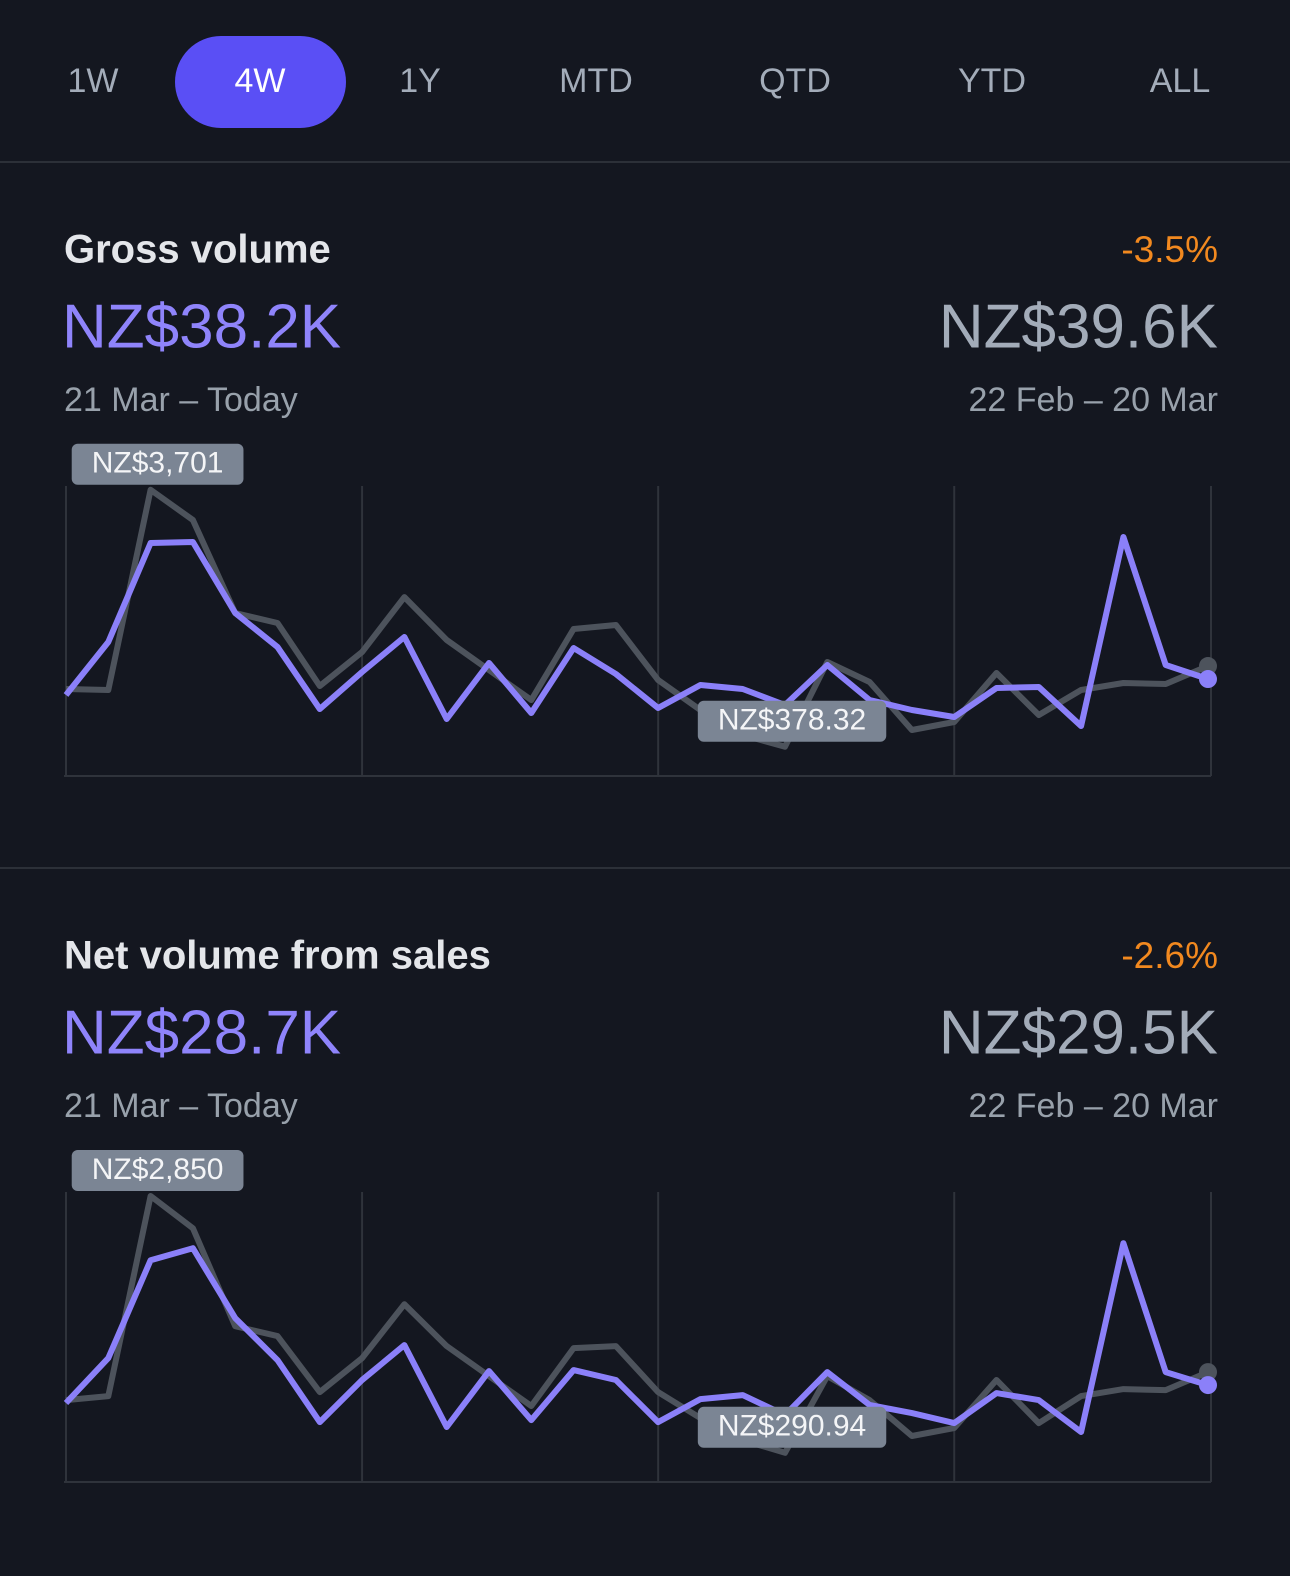 Image resolution: width=1290 pixels, height=1576 pixels. I want to click on change-percent: -2.6%, so click(1169, 955).